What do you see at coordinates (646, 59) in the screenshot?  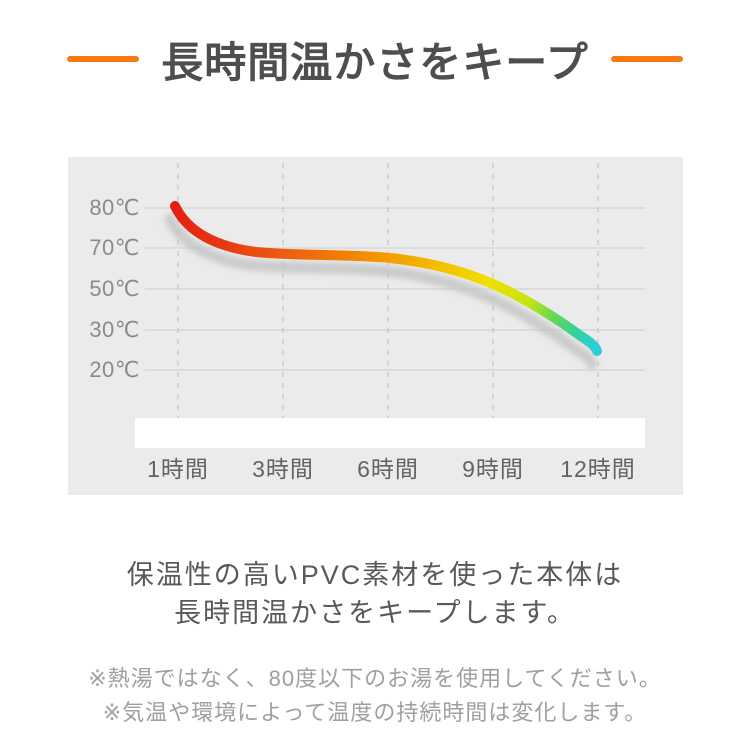 I see `title-accent-right-dash` at bounding box center [646, 59].